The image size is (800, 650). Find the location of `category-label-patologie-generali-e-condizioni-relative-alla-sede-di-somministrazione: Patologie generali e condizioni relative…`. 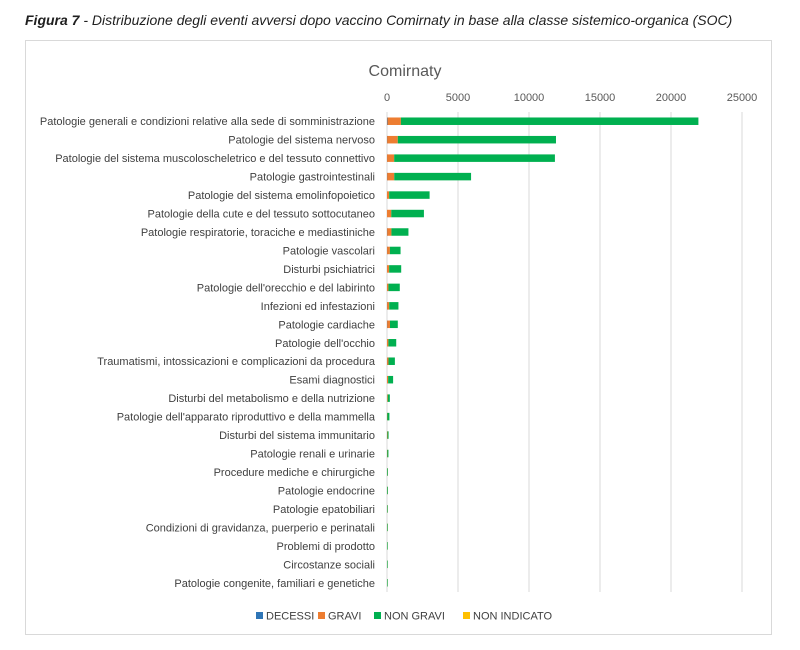

category-label-patologie-generali-e-condizioni-relative-alla-sede-di-somministrazione: Patologie generali e condizioni relative… is located at coordinates (207, 122).